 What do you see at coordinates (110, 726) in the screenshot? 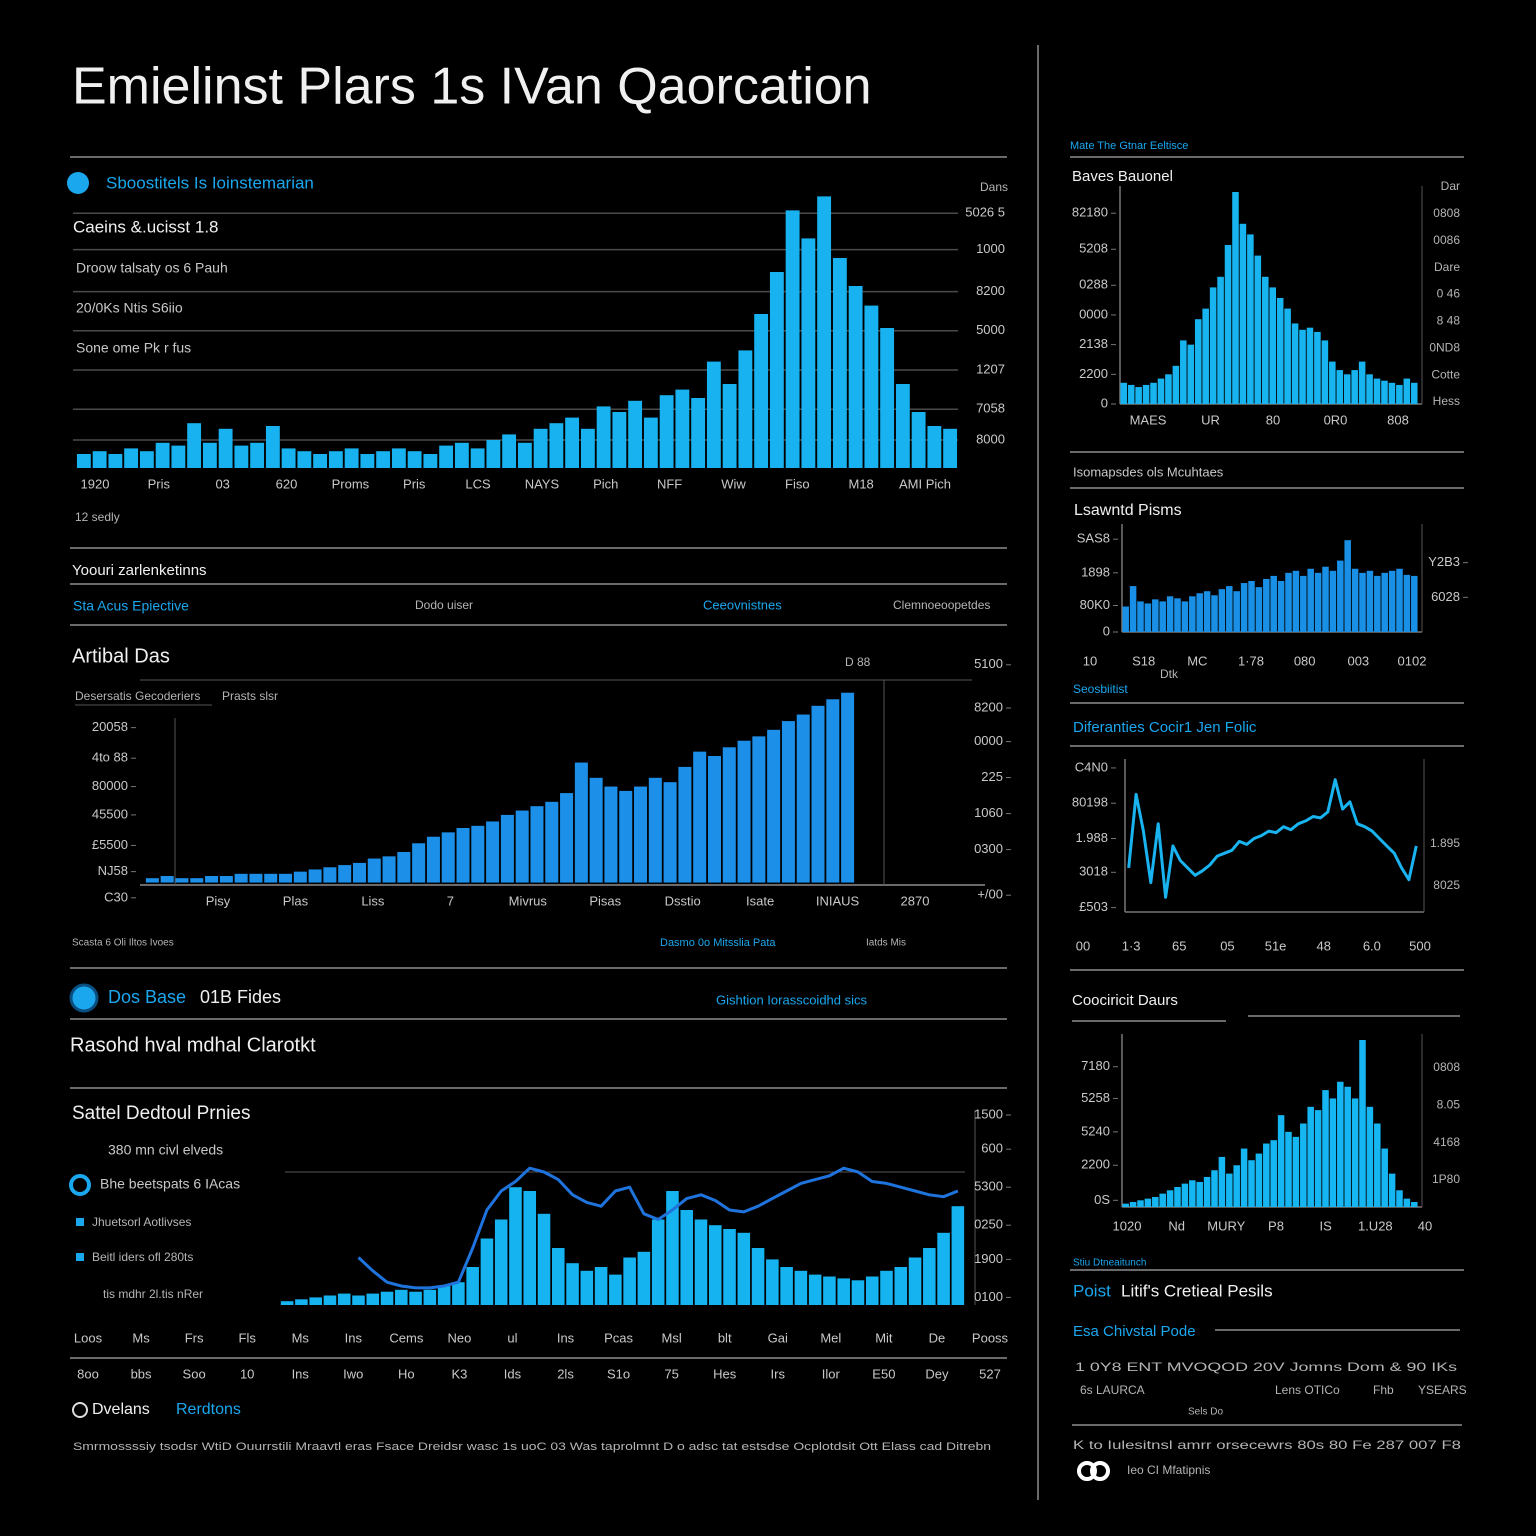
I see `y-tick-label: 20058` at bounding box center [110, 726].